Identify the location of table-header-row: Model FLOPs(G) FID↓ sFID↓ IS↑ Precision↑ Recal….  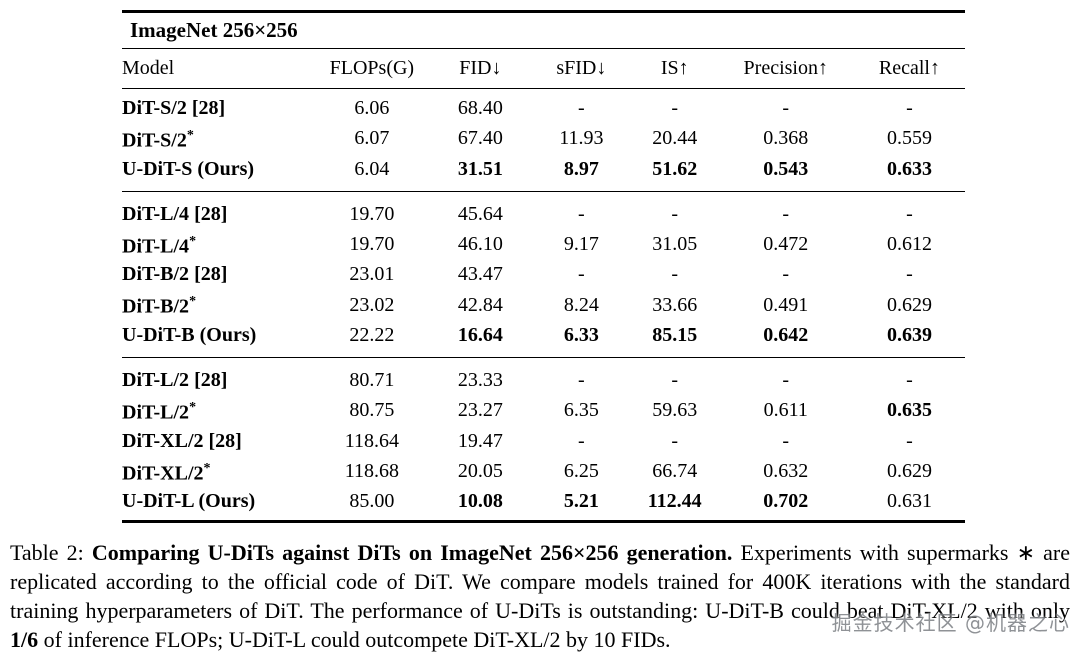
(543, 69).